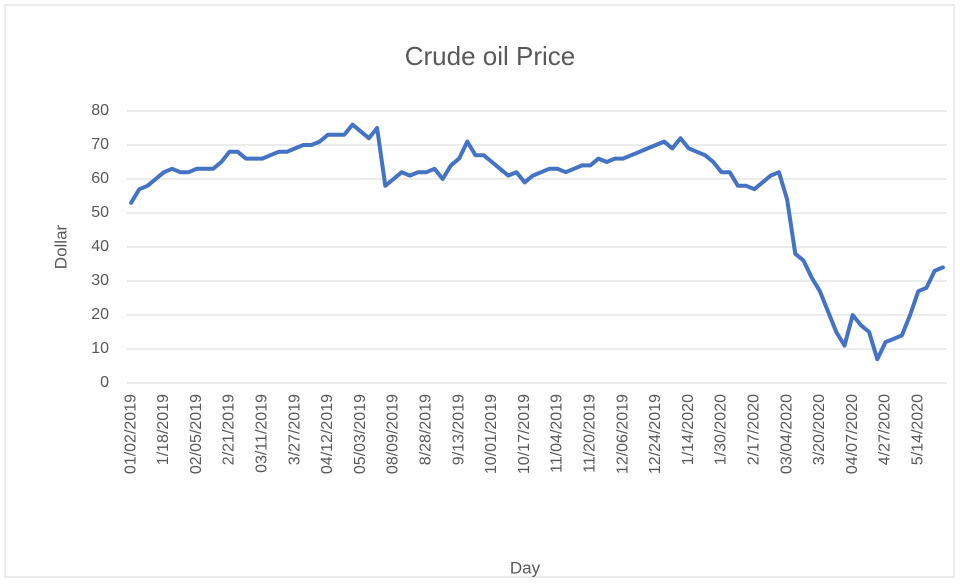 The width and height of the screenshot is (960, 587). What do you see at coordinates (786, 434) in the screenshot?
I see `x-tick-label: 03/04/2020` at bounding box center [786, 434].